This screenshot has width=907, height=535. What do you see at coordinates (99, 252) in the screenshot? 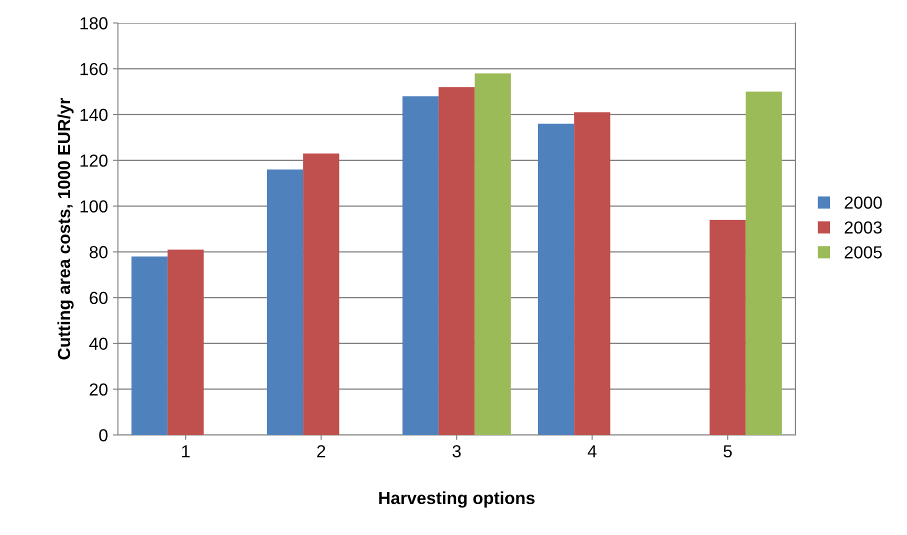
I see `y-tick-label: 80` at bounding box center [99, 252].